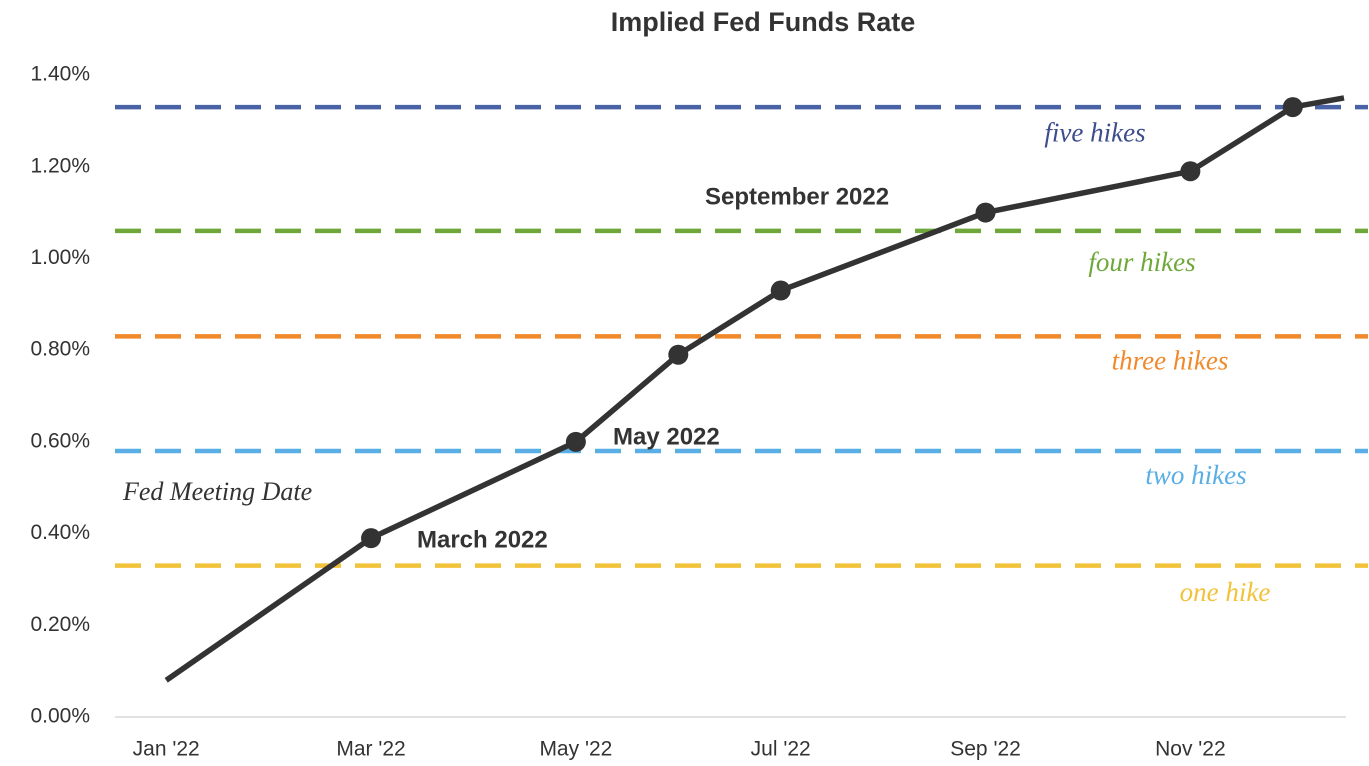 The image size is (1369, 766). What do you see at coordinates (60, 440) in the screenshot?
I see `y-tick-label: 0.60%` at bounding box center [60, 440].